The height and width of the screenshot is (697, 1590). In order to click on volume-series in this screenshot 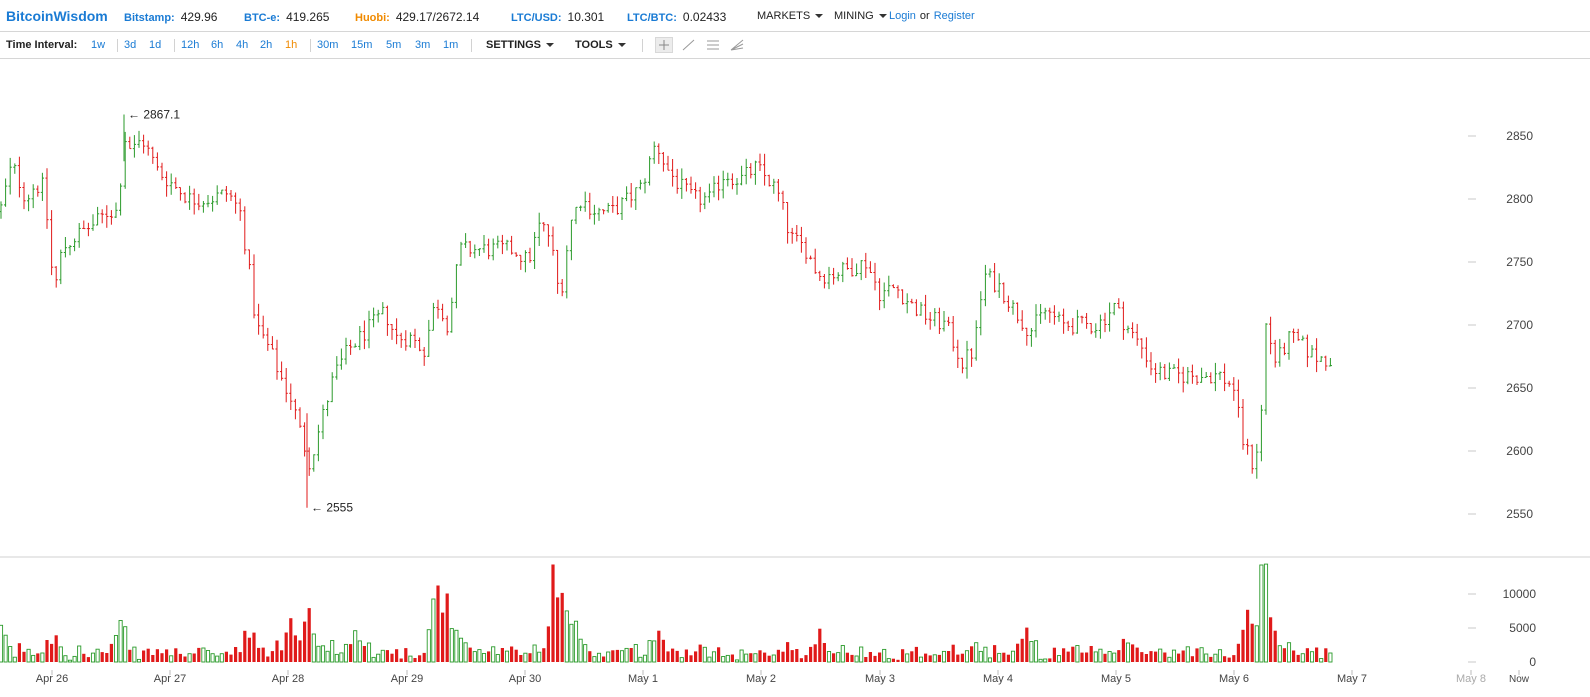, I will do `click(666, 613)`.